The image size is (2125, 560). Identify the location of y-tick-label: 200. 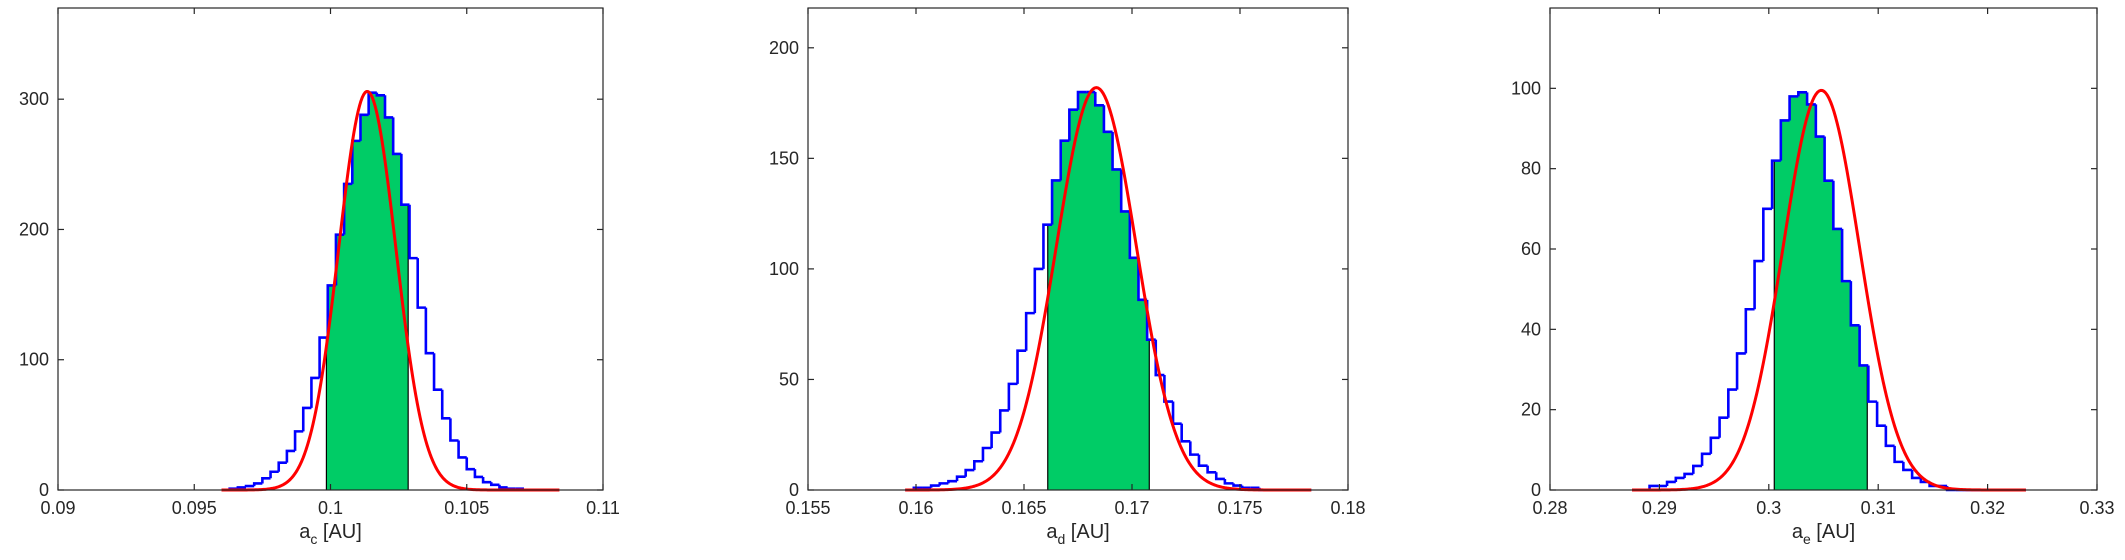
(784, 48).